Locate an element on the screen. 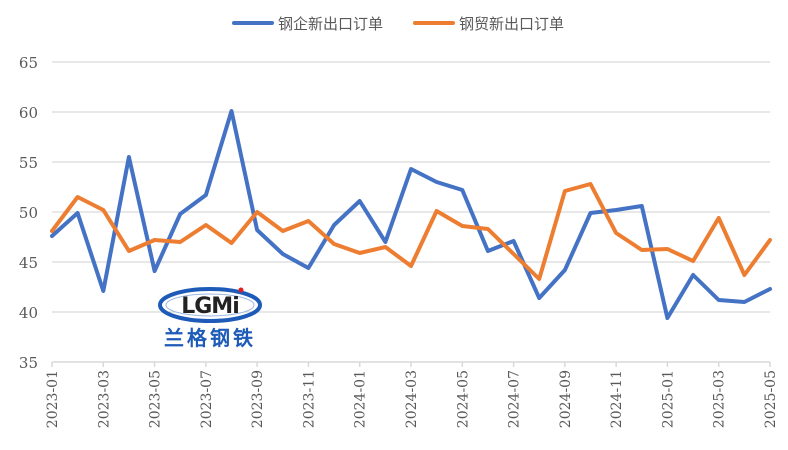 The height and width of the screenshot is (450, 788). x-tick-label: 2024-09 is located at coordinates (566, 399).